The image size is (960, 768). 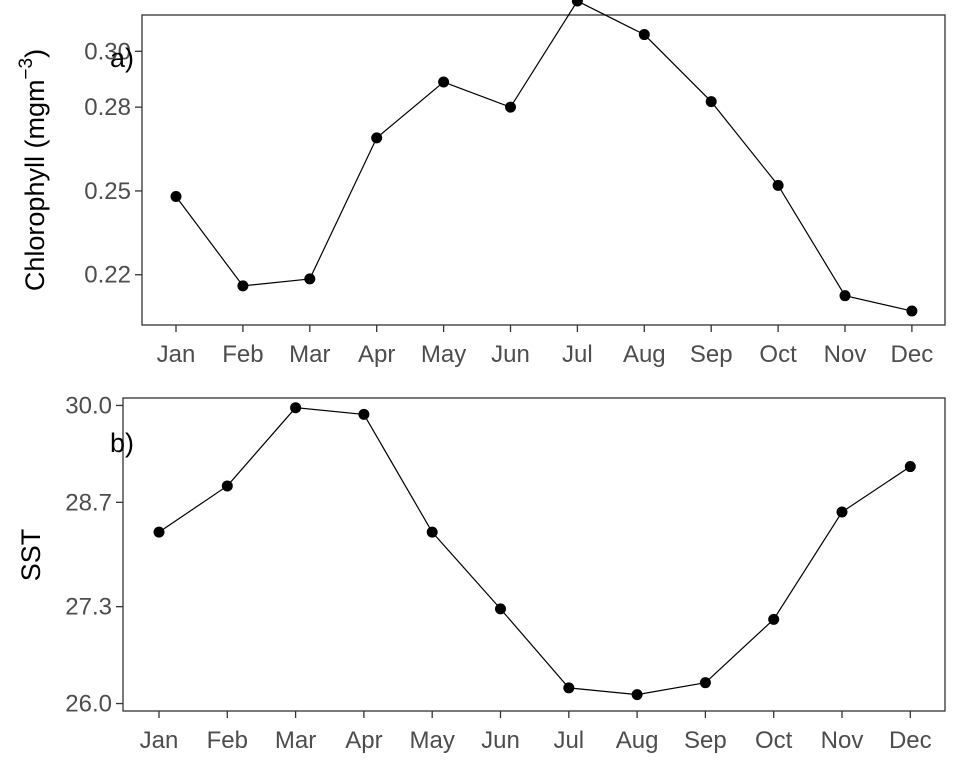 What do you see at coordinates (711, 102) in the screenshot?
I see `chl-point-sep` at bounding box center [711, 102].